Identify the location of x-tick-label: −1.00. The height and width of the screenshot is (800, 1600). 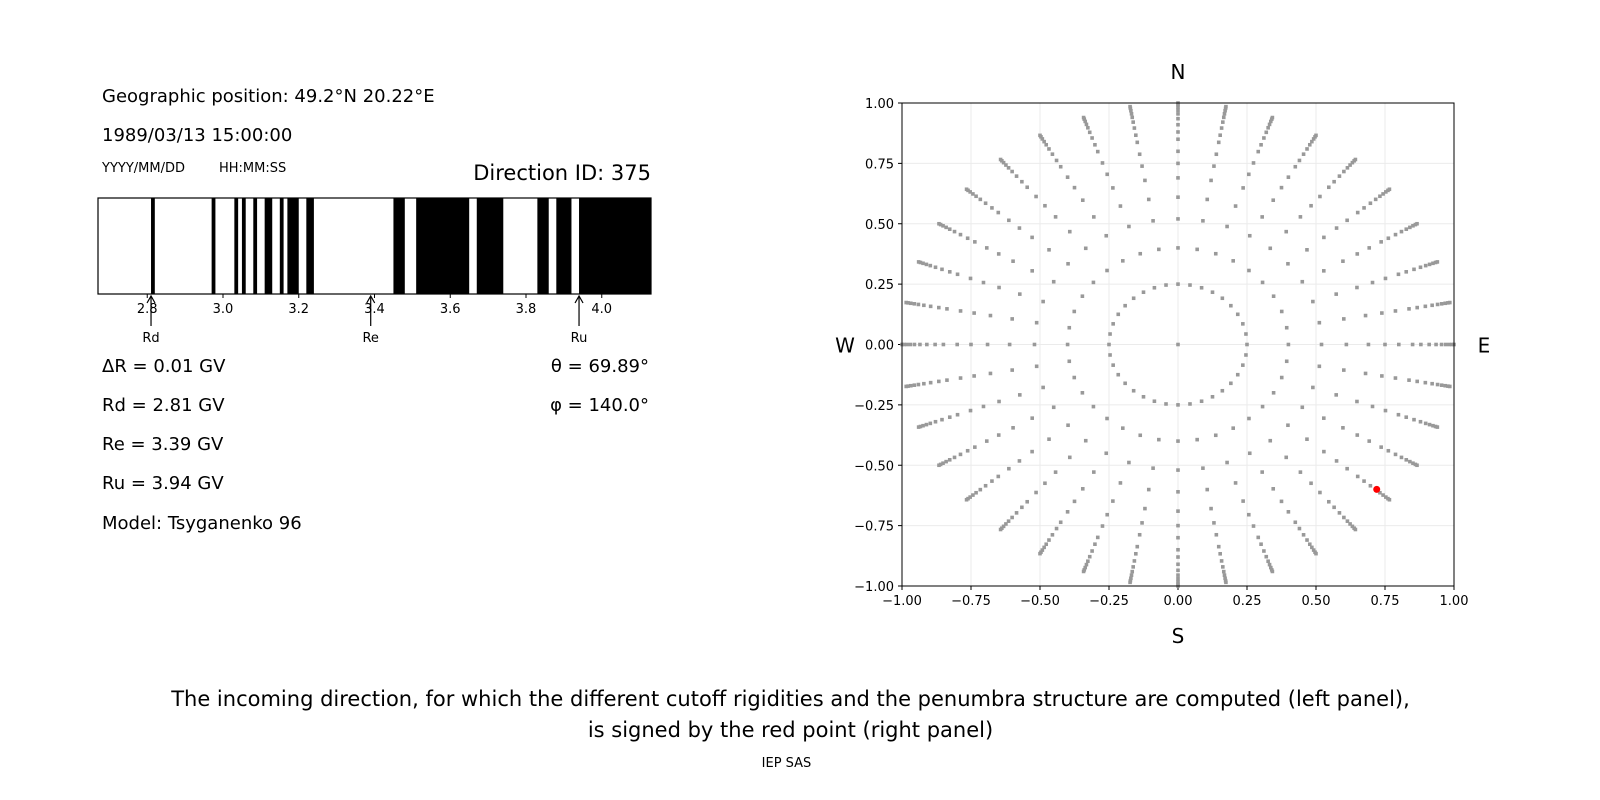
(902, 601).